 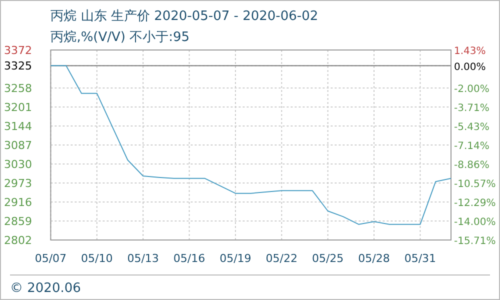 What do you see at coordinates (18, 183) in the screenshot?
I see `y-tick-label: 2973` at bounding box center [18, 183].